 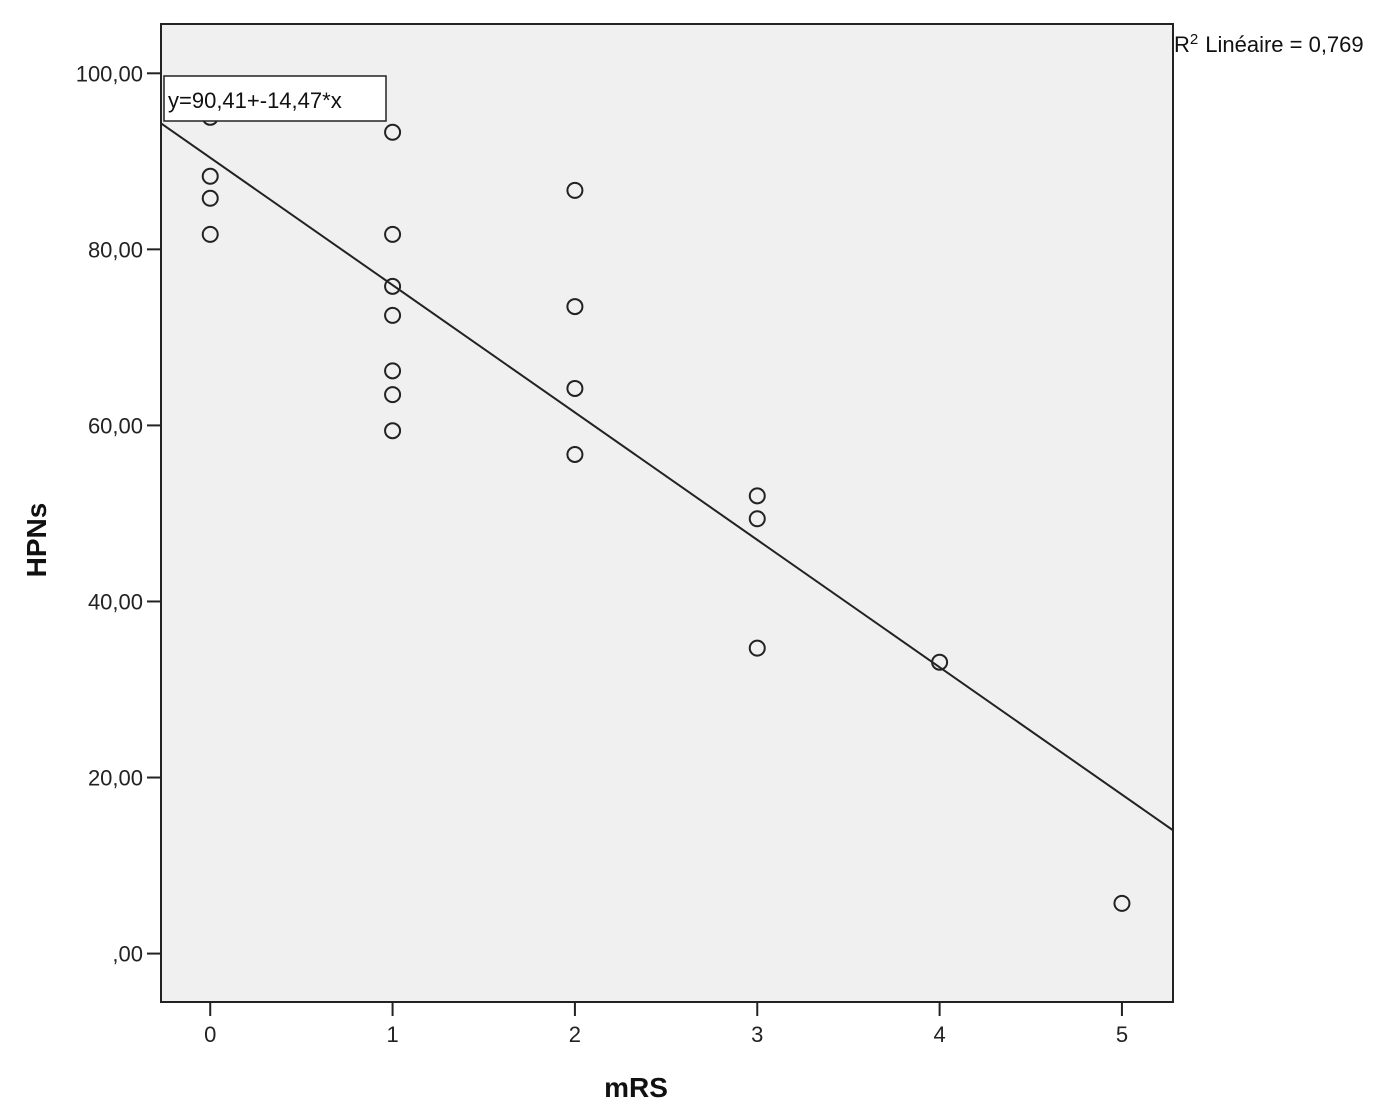 What do you see at coordinates (115, 601) in the screenshot?
I see `y-tick-label: 40,00` at bounding box center [115, 601].